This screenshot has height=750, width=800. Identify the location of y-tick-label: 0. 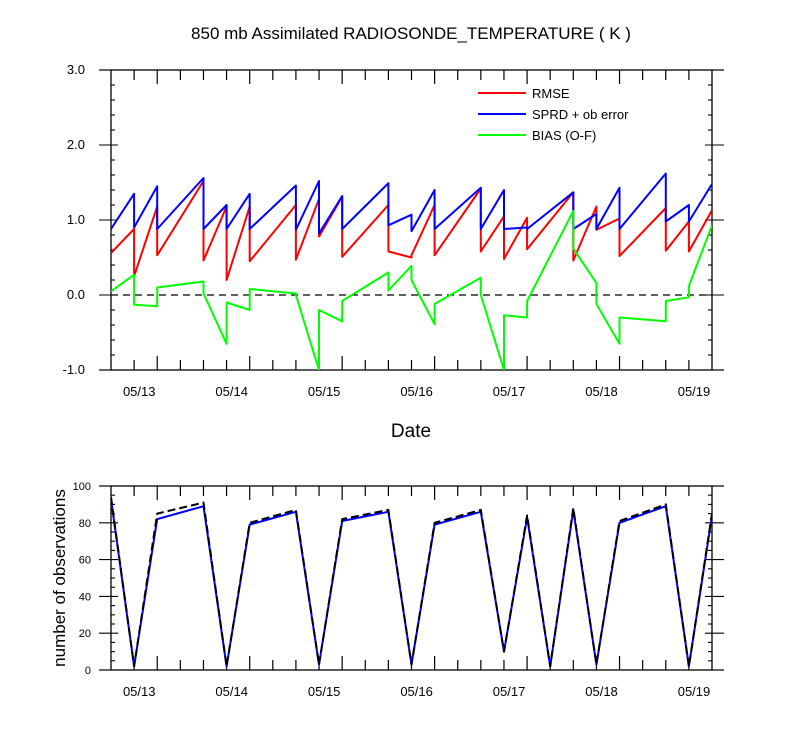
(88, 671).